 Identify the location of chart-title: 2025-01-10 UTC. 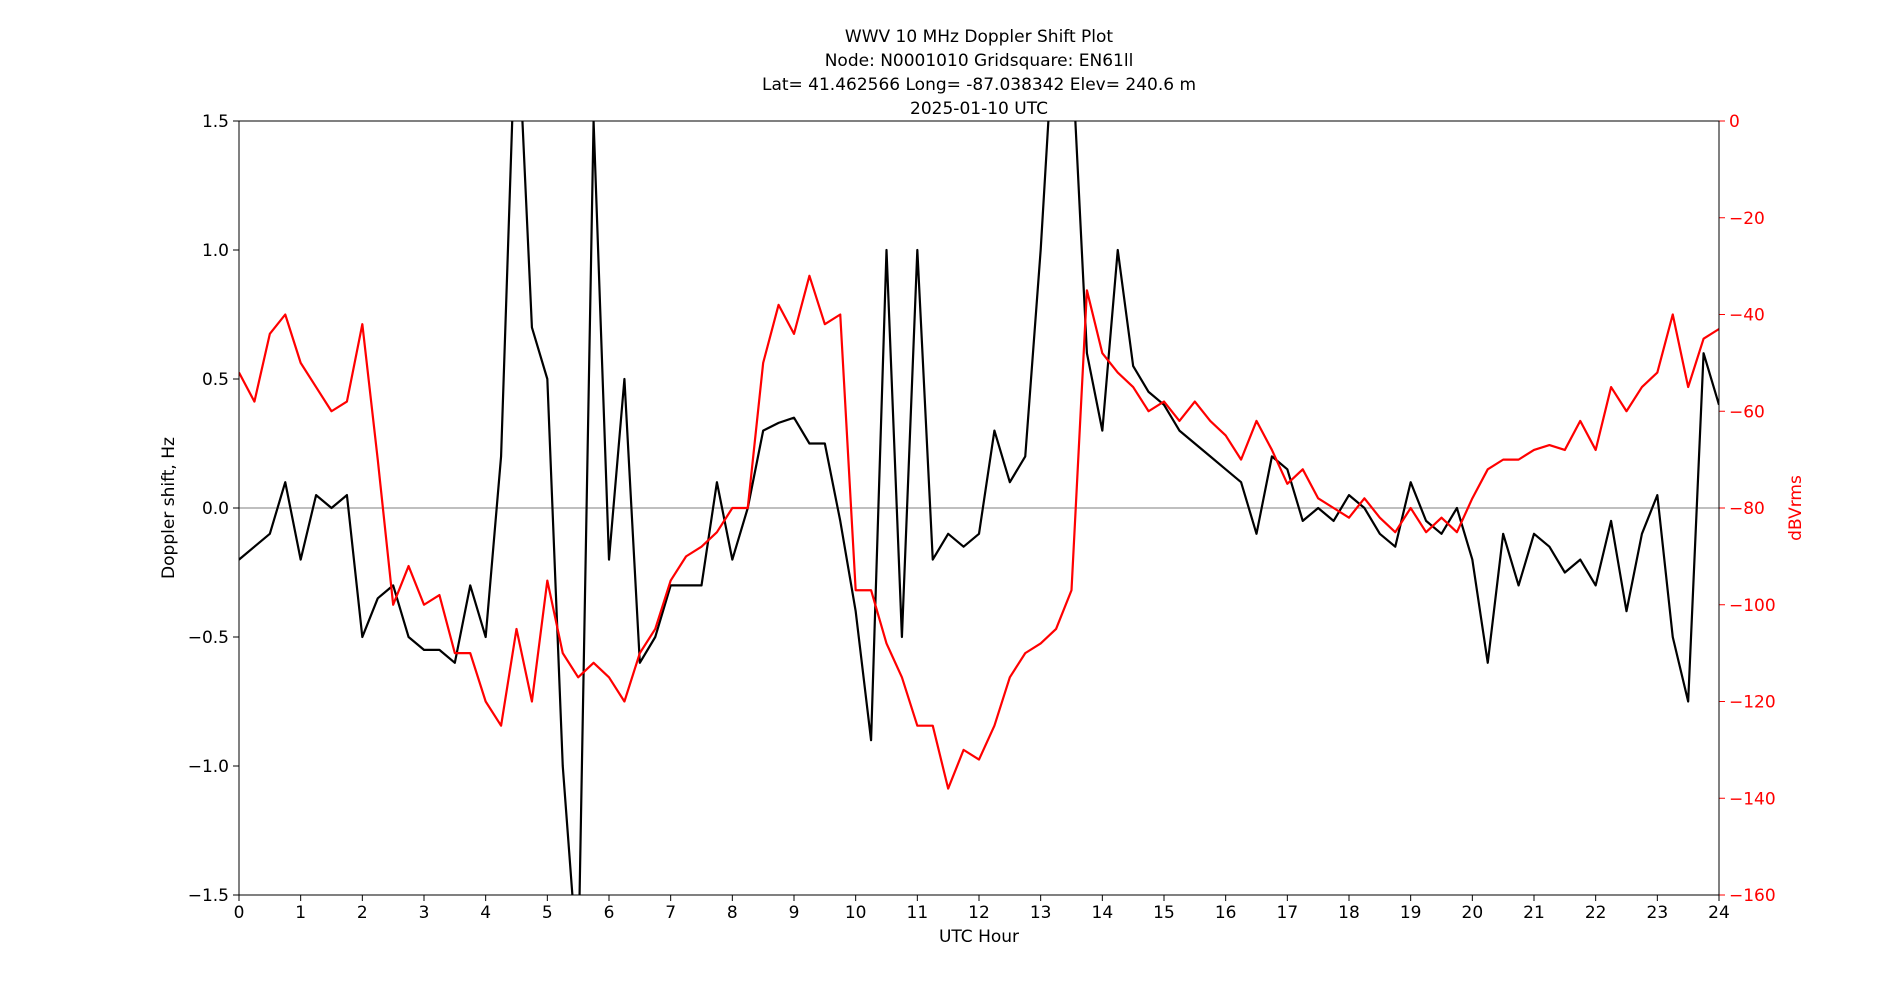
(979, 109).